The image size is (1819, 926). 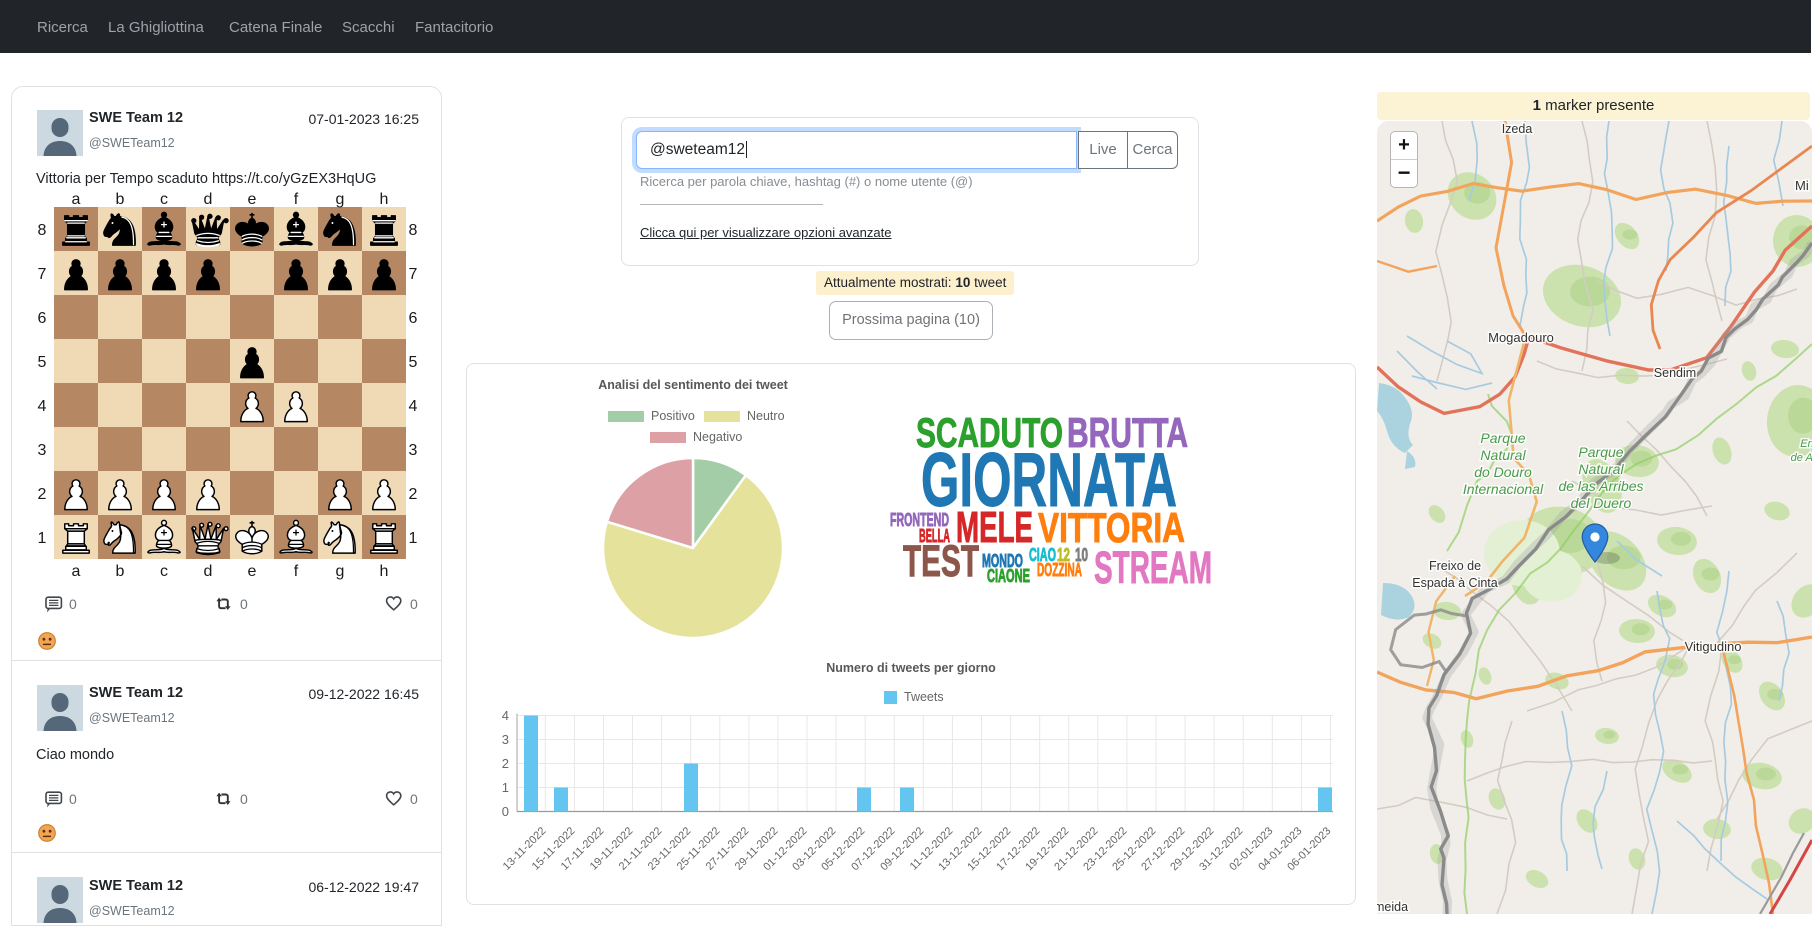 I want to click on svg-text: Vitigudino, so click(x=1713, y=646).